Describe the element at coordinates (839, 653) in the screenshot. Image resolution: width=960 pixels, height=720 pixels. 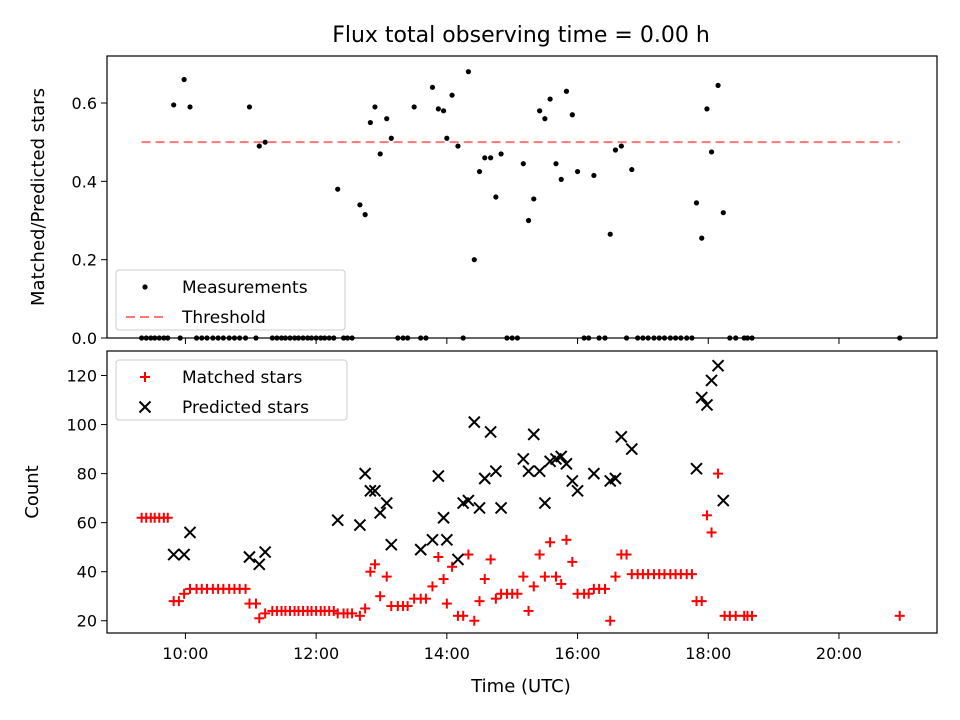
I see `x-tick-label: 20:00` at that location.